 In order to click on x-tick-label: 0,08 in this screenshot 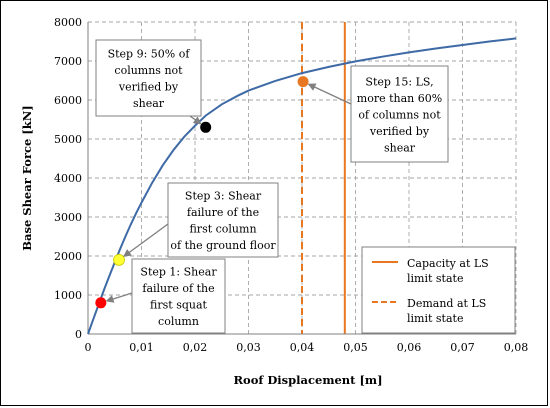, I will do `click(516, 347)`.